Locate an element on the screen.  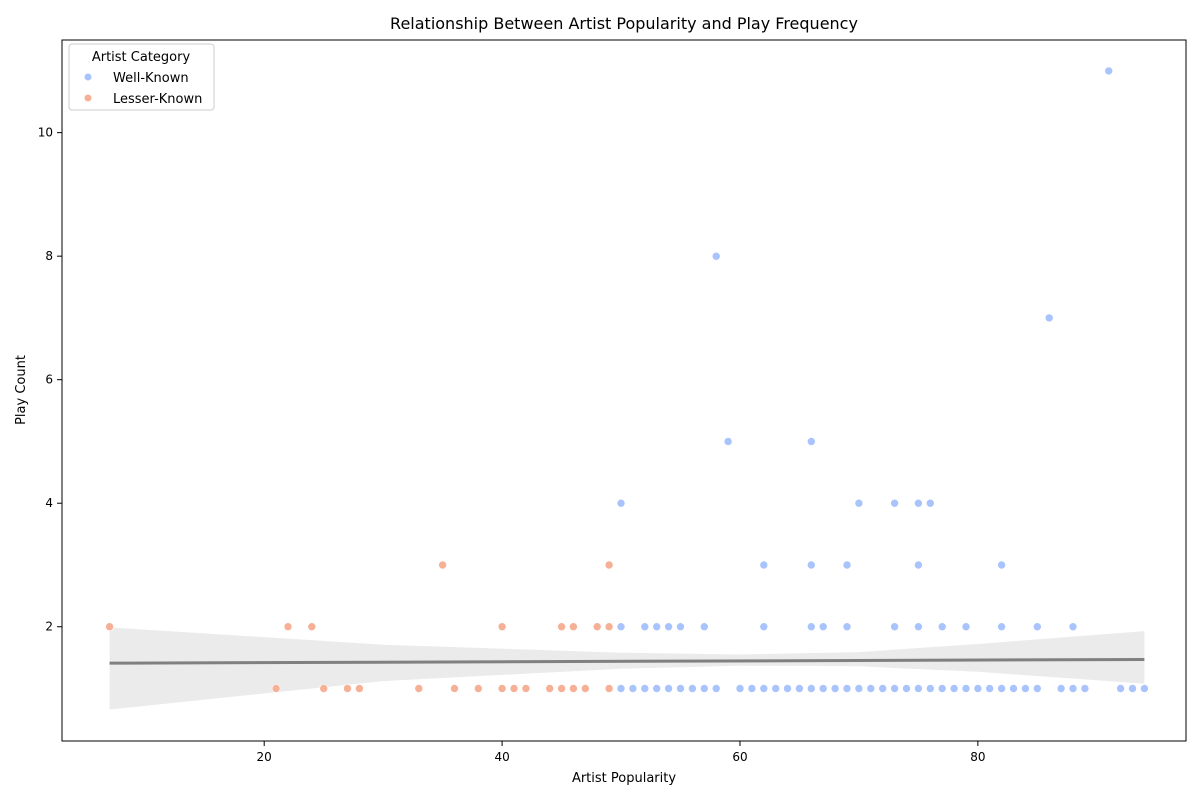
legend: Artist Category Well-Known Lesser-Known is located at coordinates (141, 77).